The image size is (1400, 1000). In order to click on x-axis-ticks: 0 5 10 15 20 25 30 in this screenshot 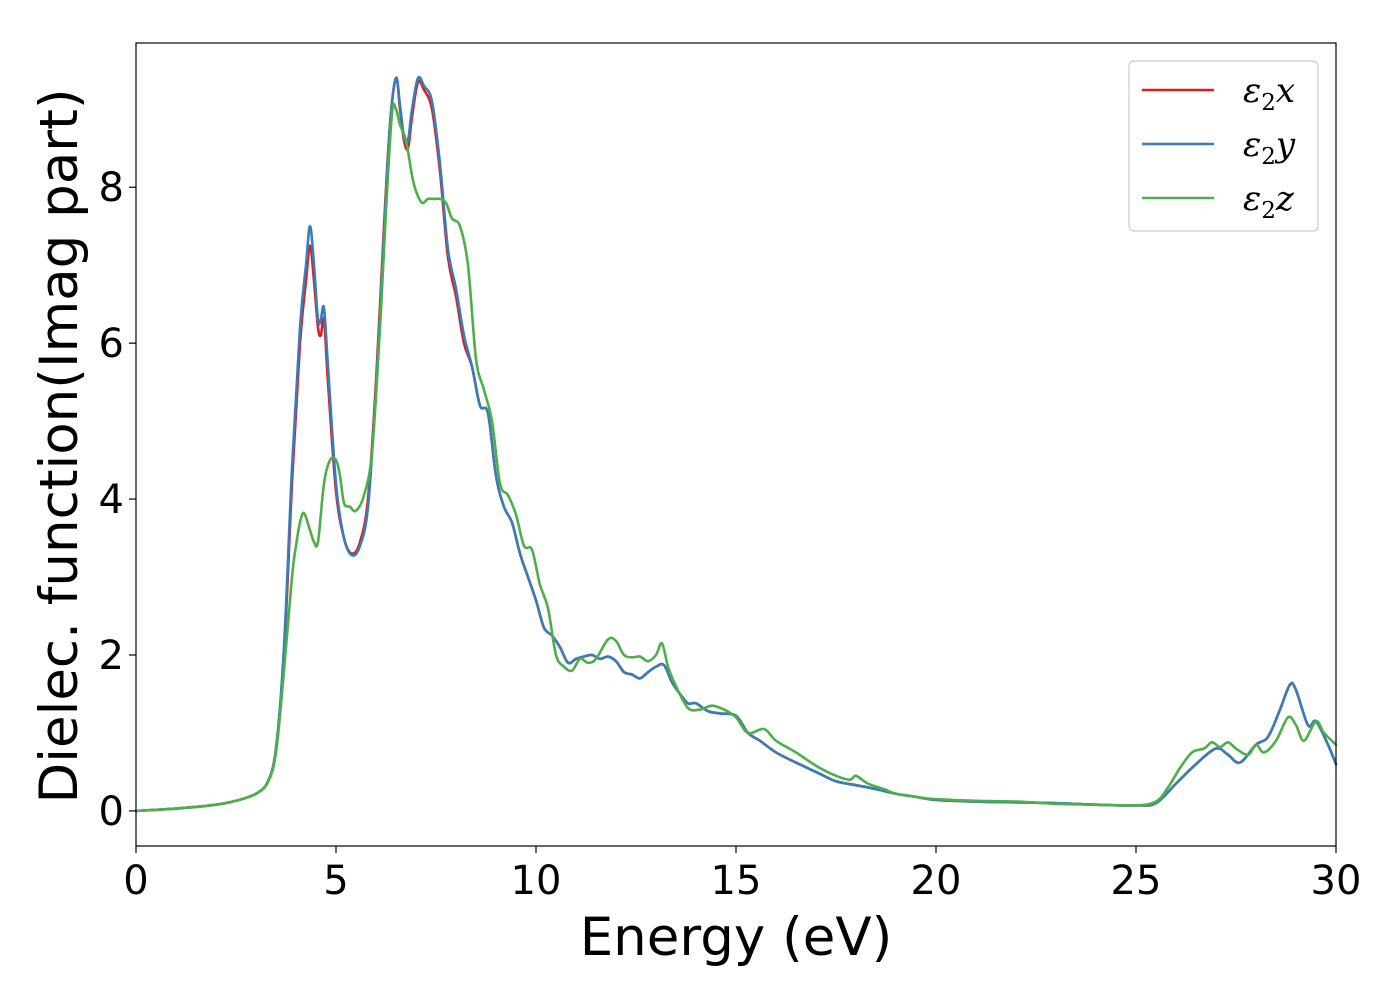, I will do `click(742, 875)`.